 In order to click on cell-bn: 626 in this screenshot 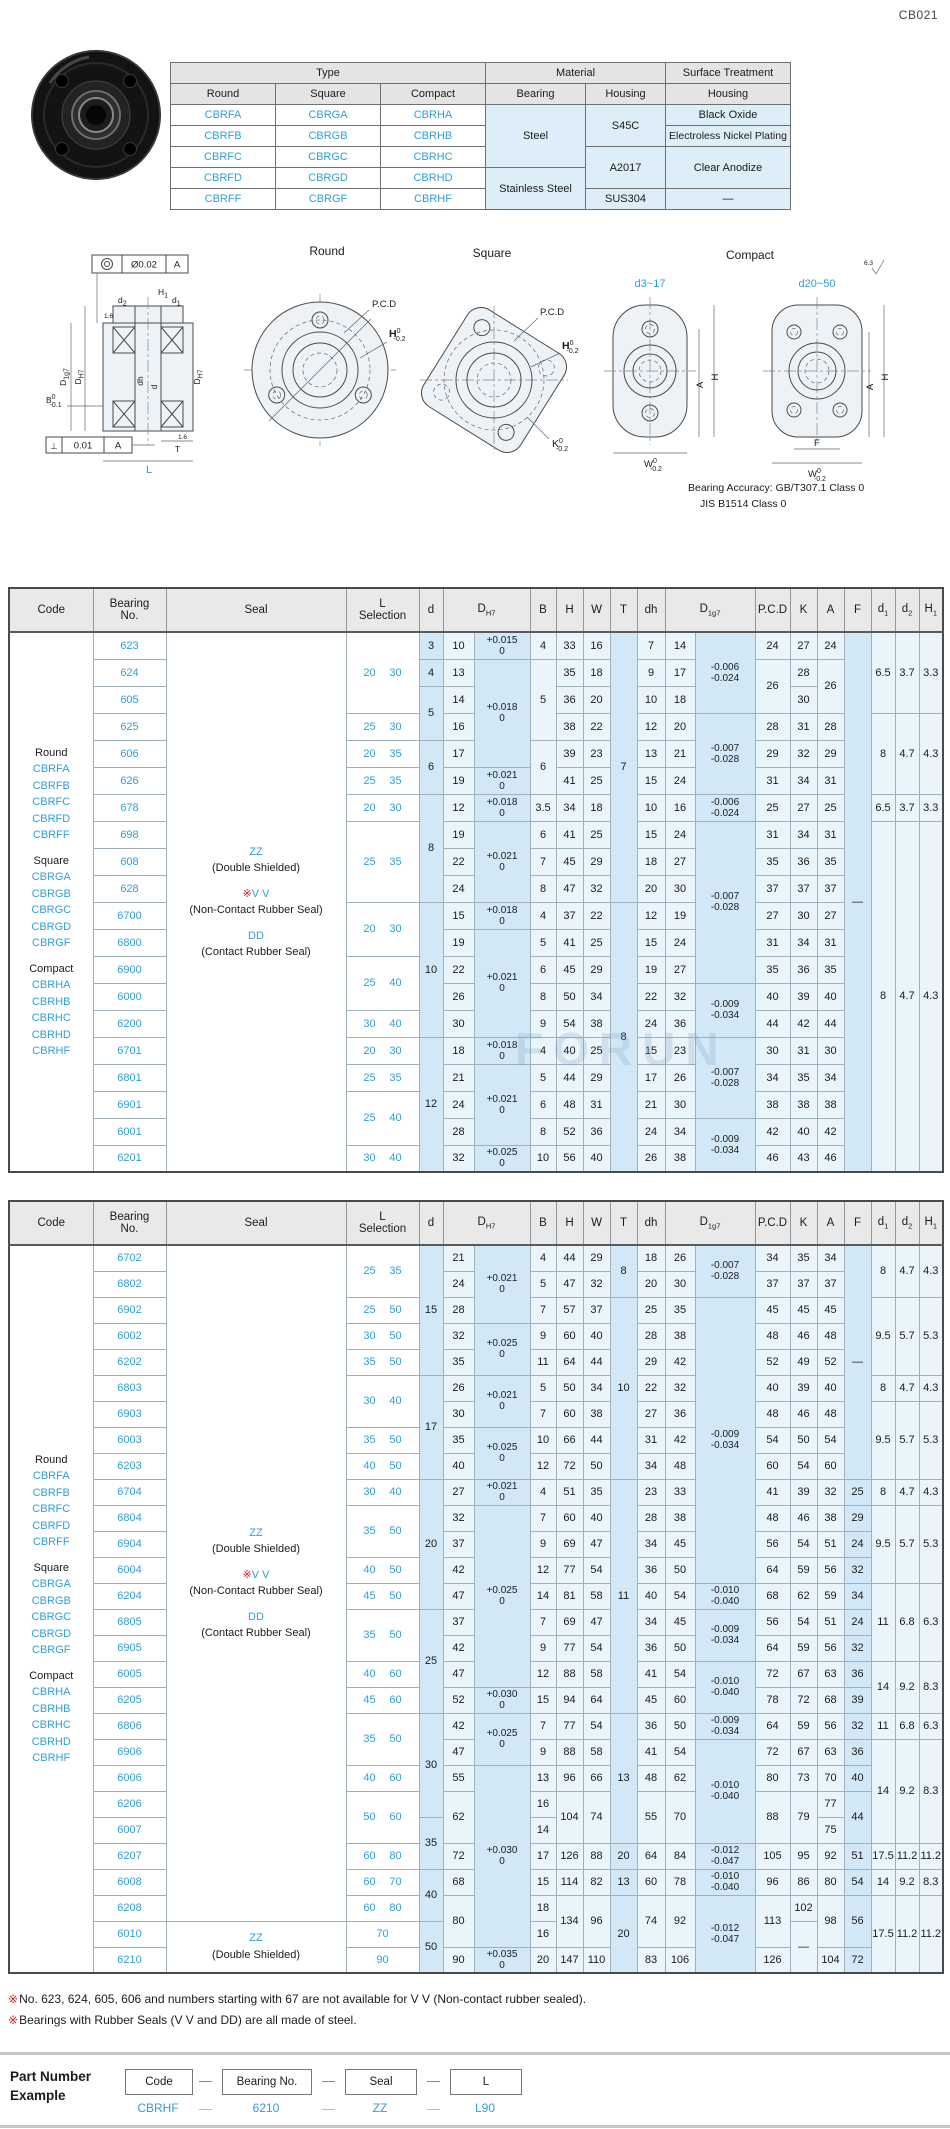, I will do `click(129, 780)`.